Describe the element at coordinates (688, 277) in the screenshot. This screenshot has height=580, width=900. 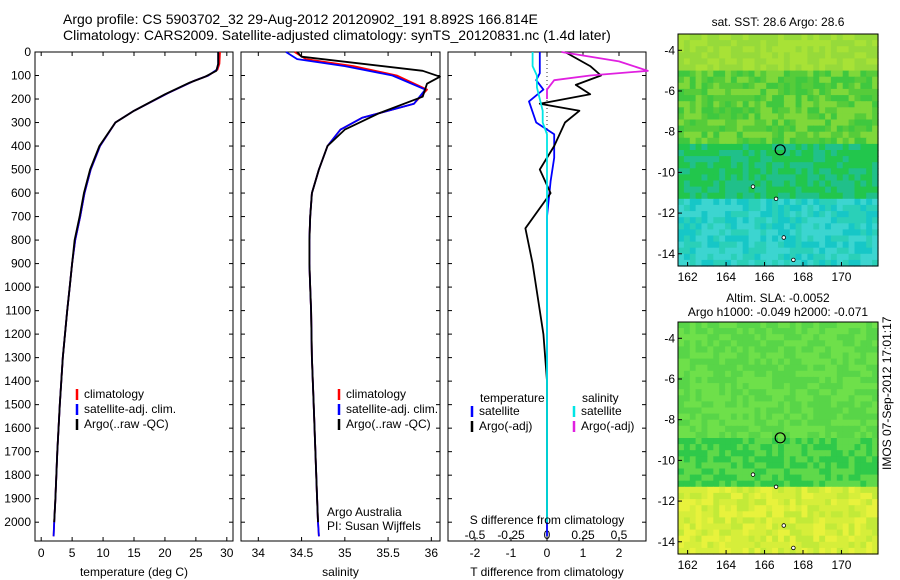
I see `map-lon-label: 162` at that location.